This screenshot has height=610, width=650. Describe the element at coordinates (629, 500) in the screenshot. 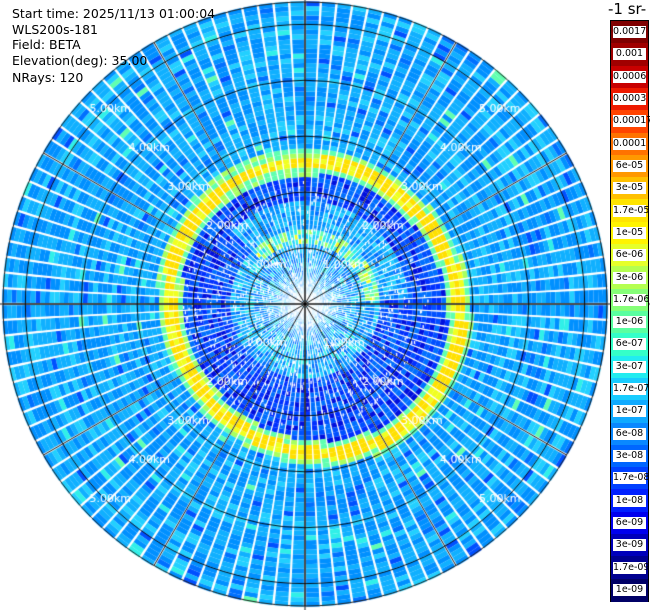

I see `colorbar-tick-label: 1e-08` at that location.